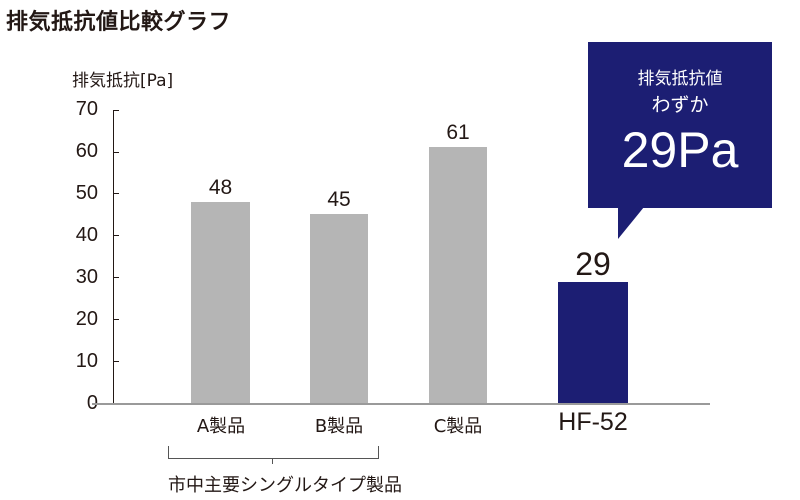  I want to click on y-tick-50: 50, so click(86, 193).